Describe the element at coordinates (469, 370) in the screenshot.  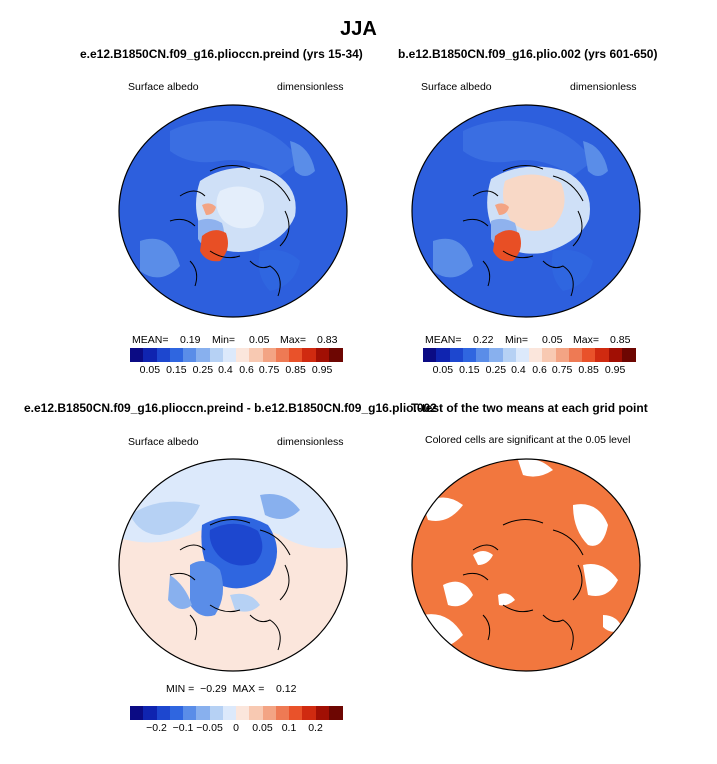
I see `colorbar-tick-label: 0.15` at that location.